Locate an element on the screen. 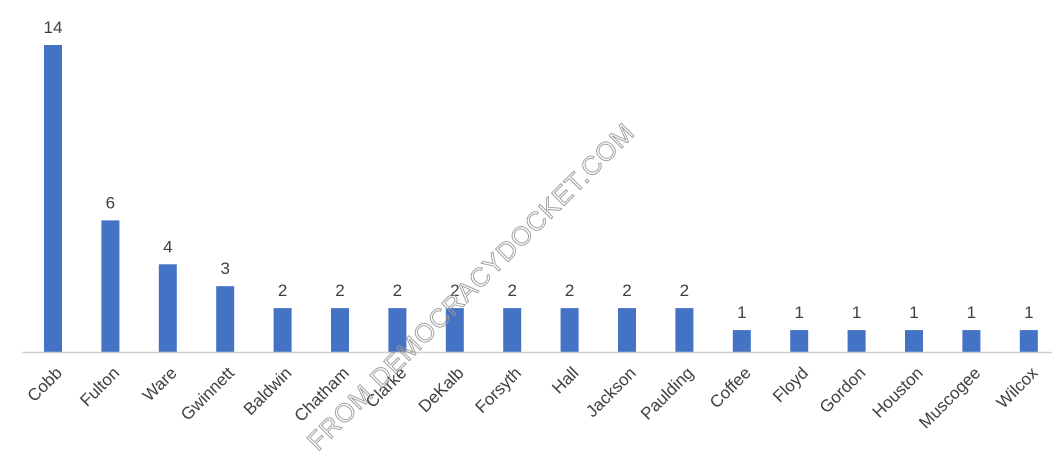 This screenshot has width=1057, height=458. bar-wilcox is located at coordinates (1028, 341).